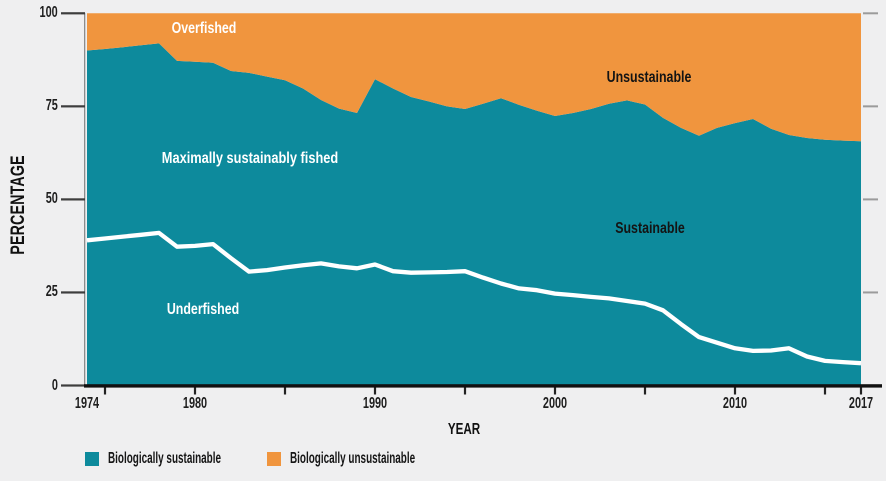 This screenshot has width=886, height=481. What do you see at coordinates (92, 459) in the screenshot?
I see `sustainable-swatch` at bounding box center [92, 459].